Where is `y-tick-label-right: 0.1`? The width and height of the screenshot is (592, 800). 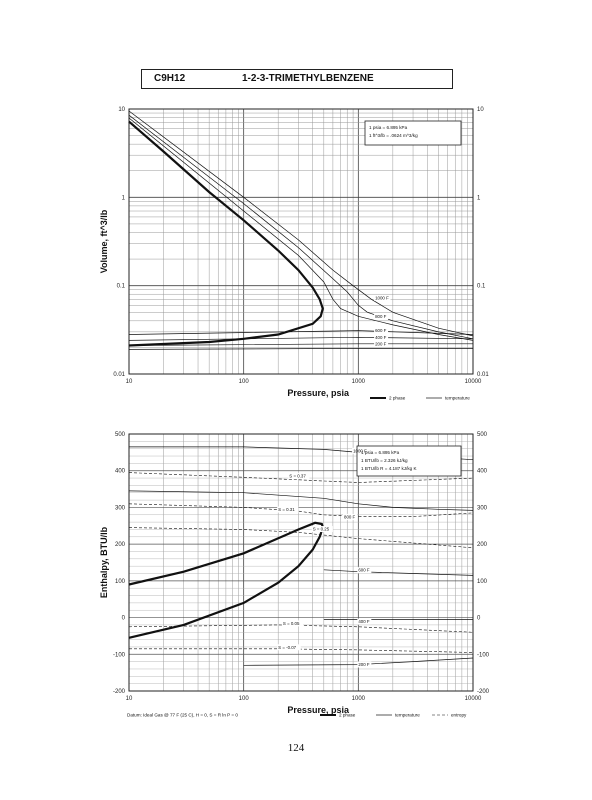 y-tick-label-right: 0.1 is located at coordinates (481, 287).